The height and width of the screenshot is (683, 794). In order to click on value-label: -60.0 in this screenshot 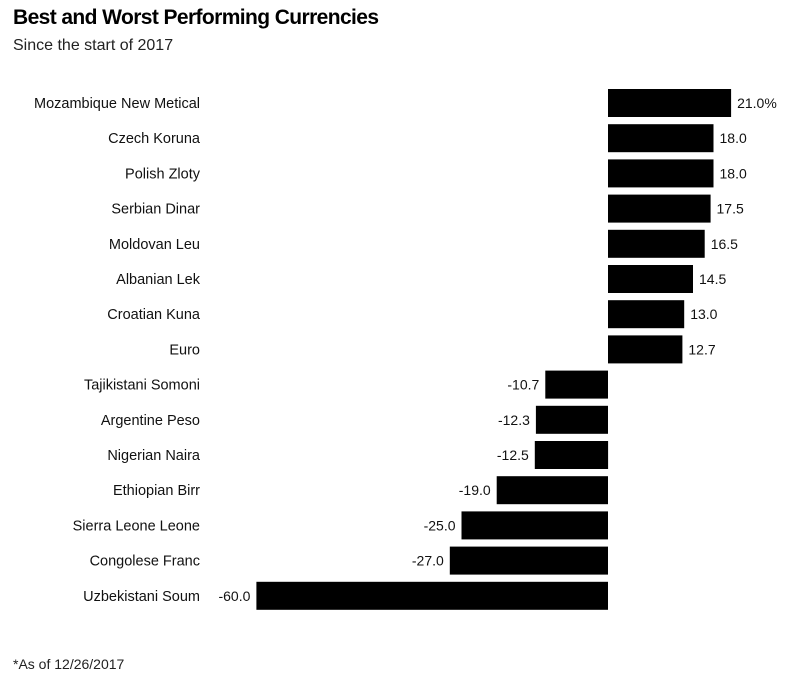, I will do `click(234, 596)`.